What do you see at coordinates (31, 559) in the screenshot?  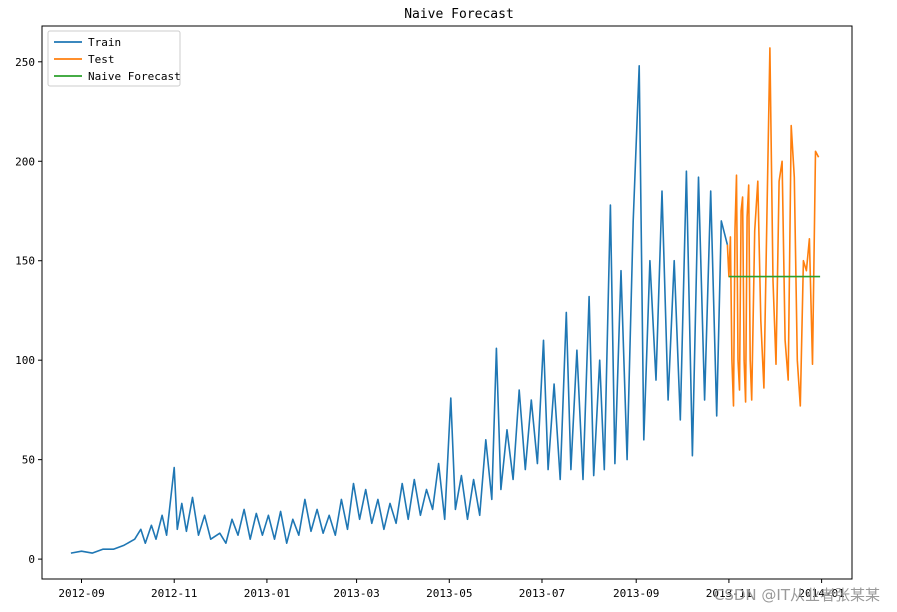 I see `y-tick-label: 0` at bounding box center [31, 559].